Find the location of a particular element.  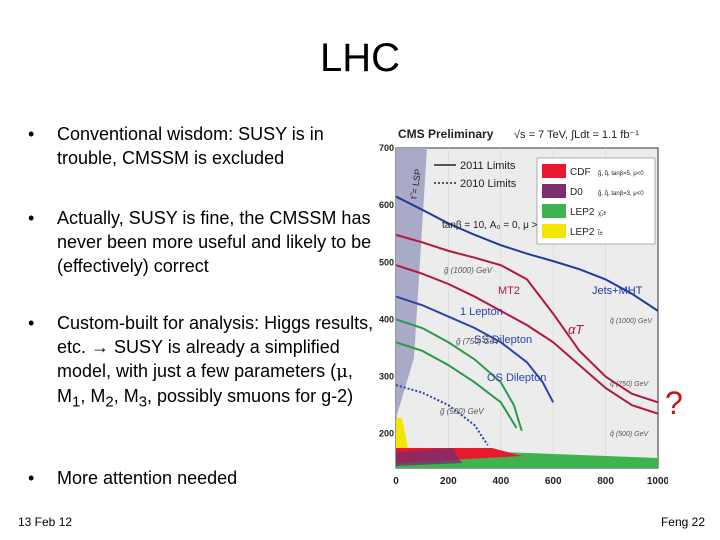

lep2-slepton-region is located at coordinates (402, 433).